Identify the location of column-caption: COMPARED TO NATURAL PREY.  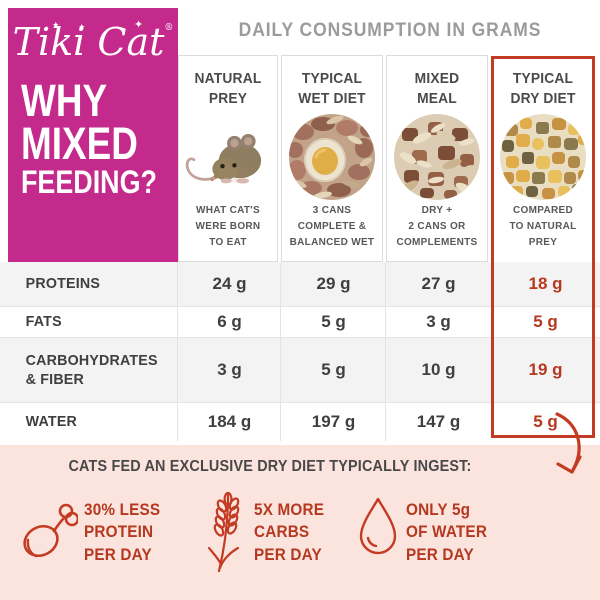
(543, 227).